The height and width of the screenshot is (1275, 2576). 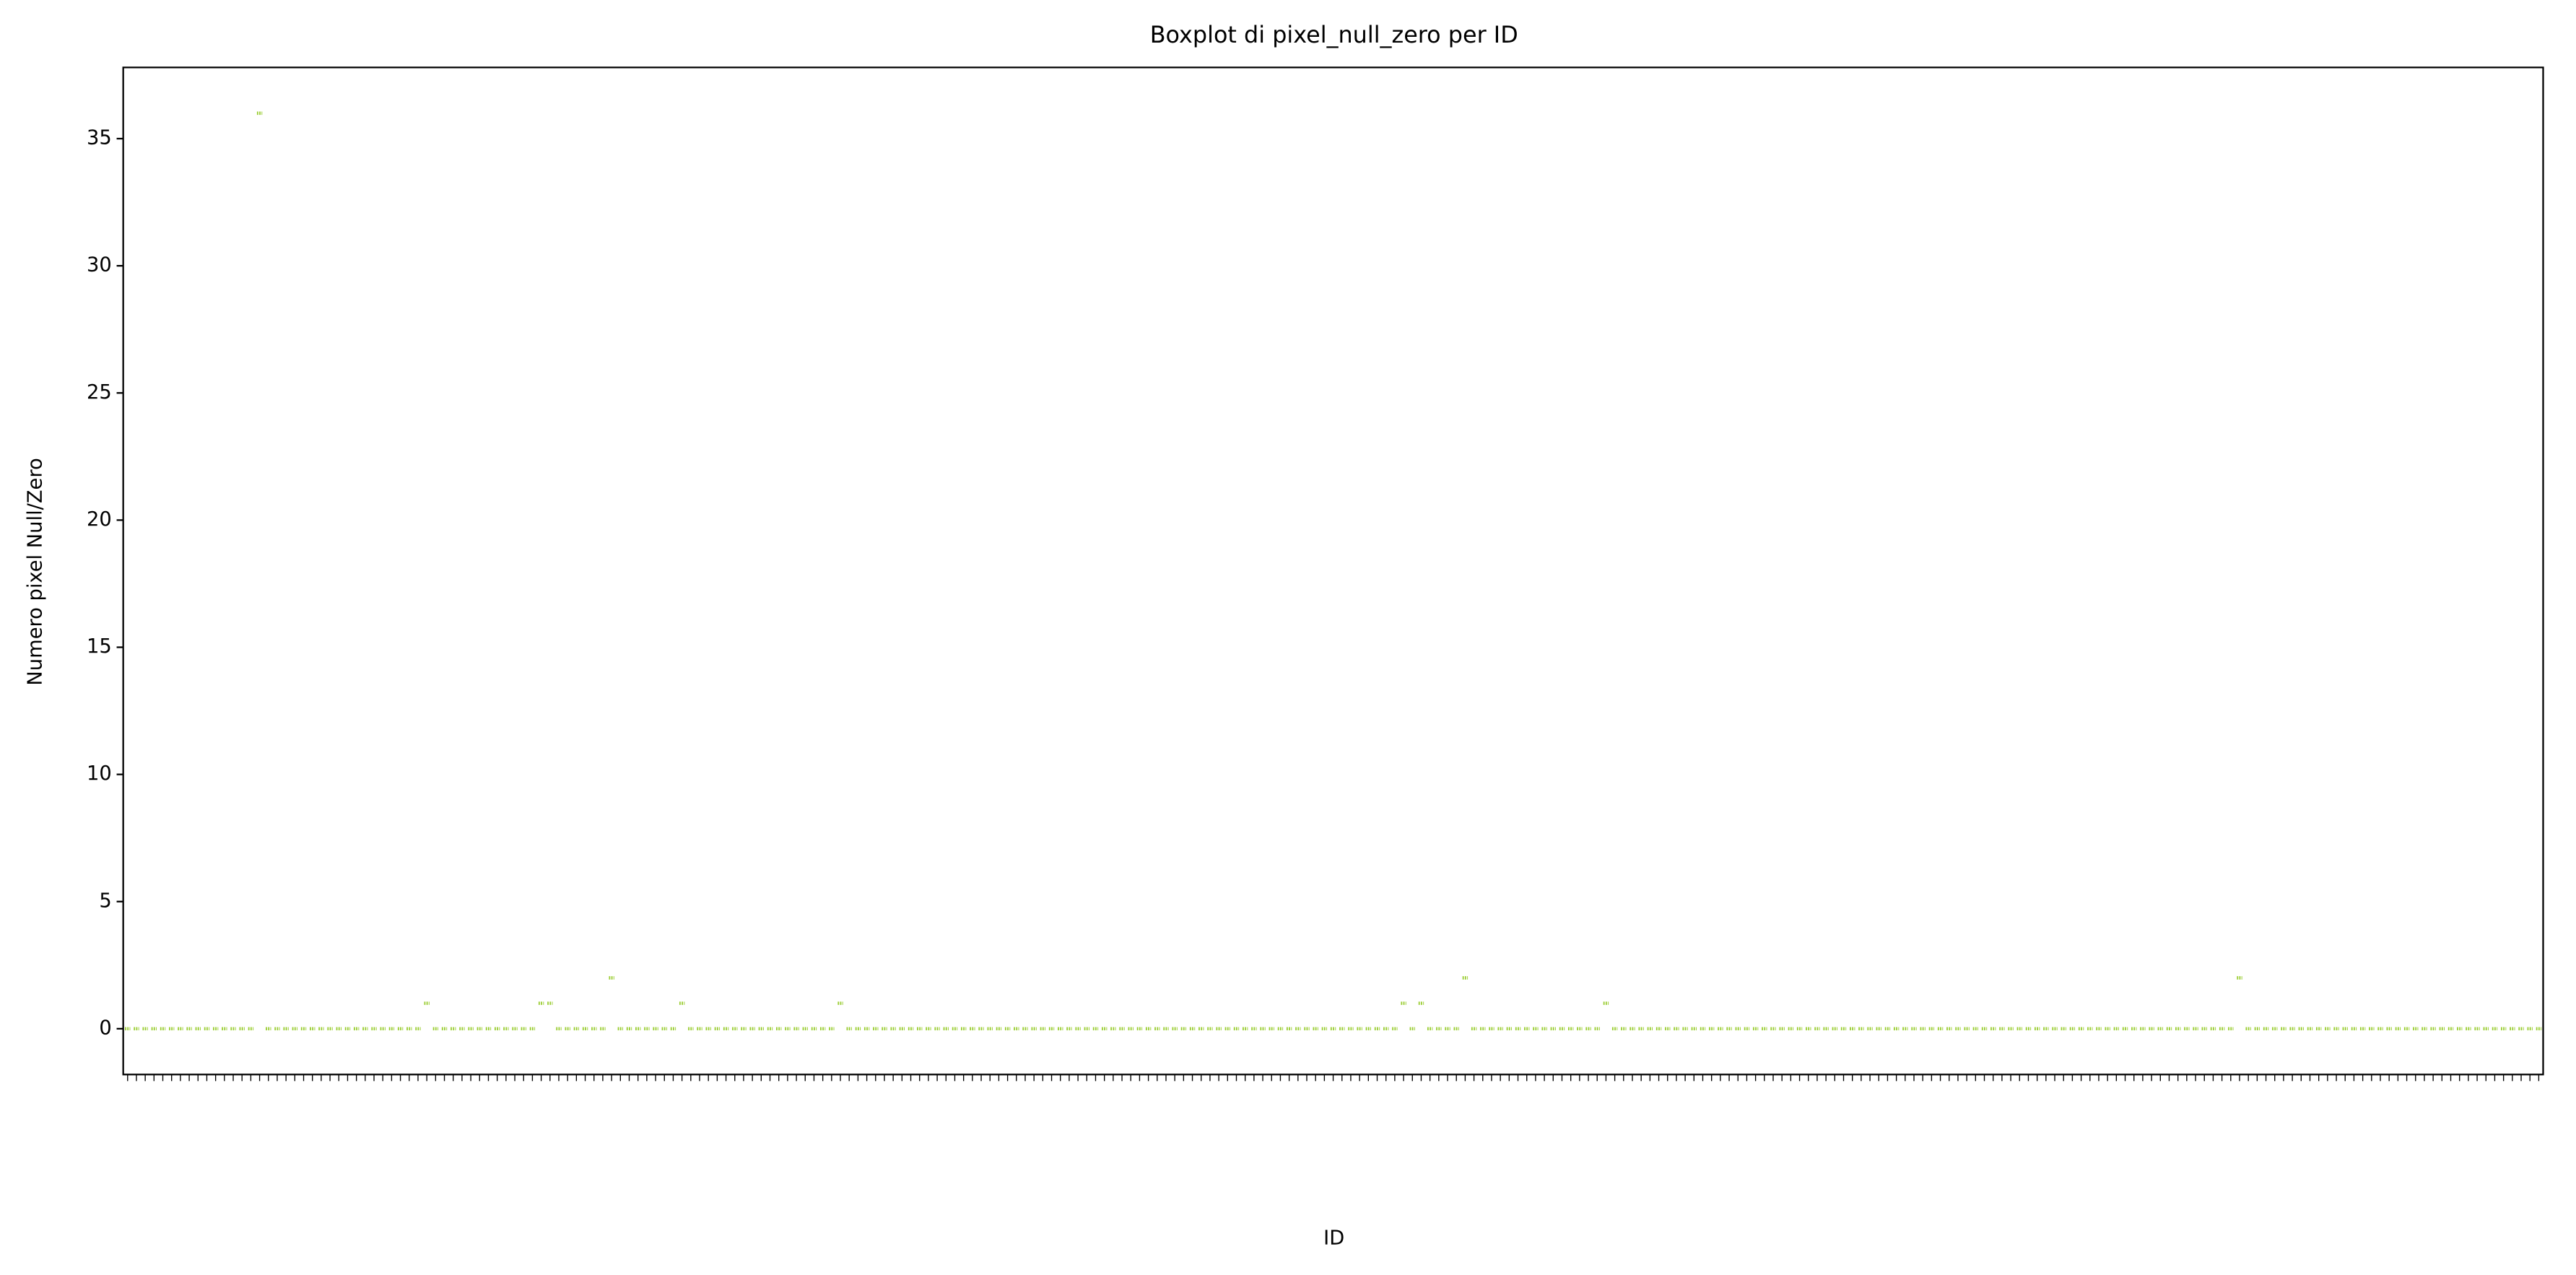 What do you see at coordinates (99, 646) in the screenshot?
I see `y-tick-label: 15` at bounding box center [99, 646].